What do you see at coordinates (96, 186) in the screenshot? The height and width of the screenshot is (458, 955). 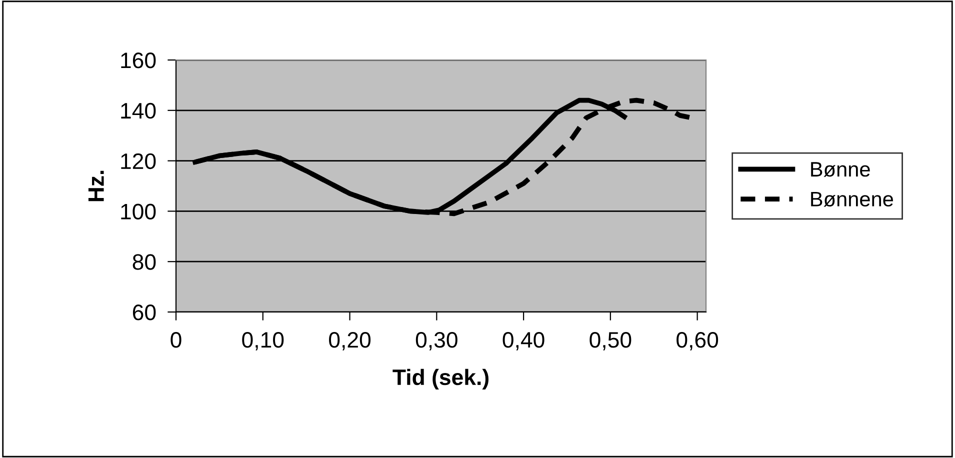 I see `y-axis-title: Hz.` at bounding box center [96, 186].